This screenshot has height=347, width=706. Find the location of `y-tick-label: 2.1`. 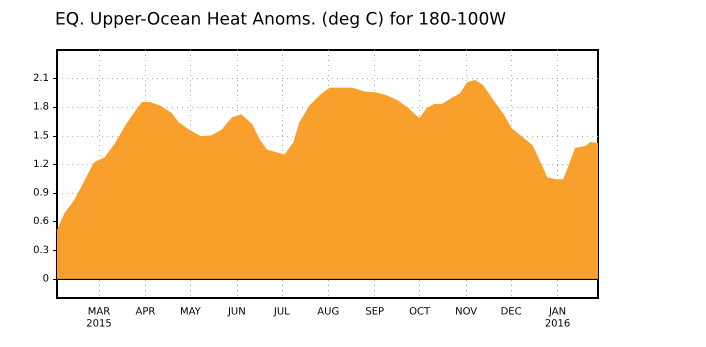

y-tick-label: 2.1 is located at coordinates (41, 78).